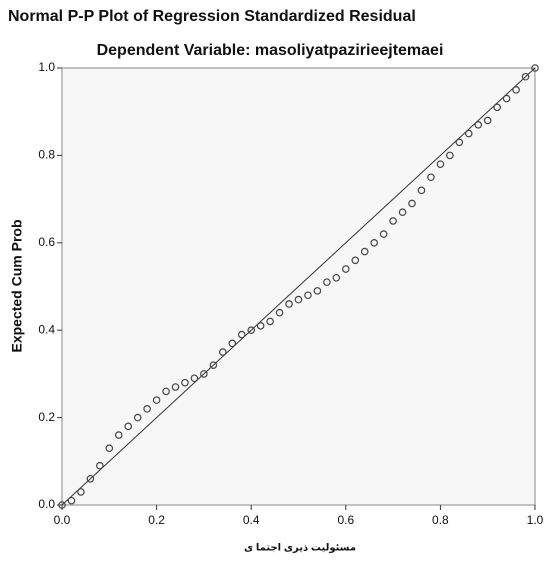 This screenshot has width=546, height=563. What do you see at coordinates (17, 285) in the screenshot?
I see `y-axis-label: Expected Cum Prob` at bounding box center [17, 285].